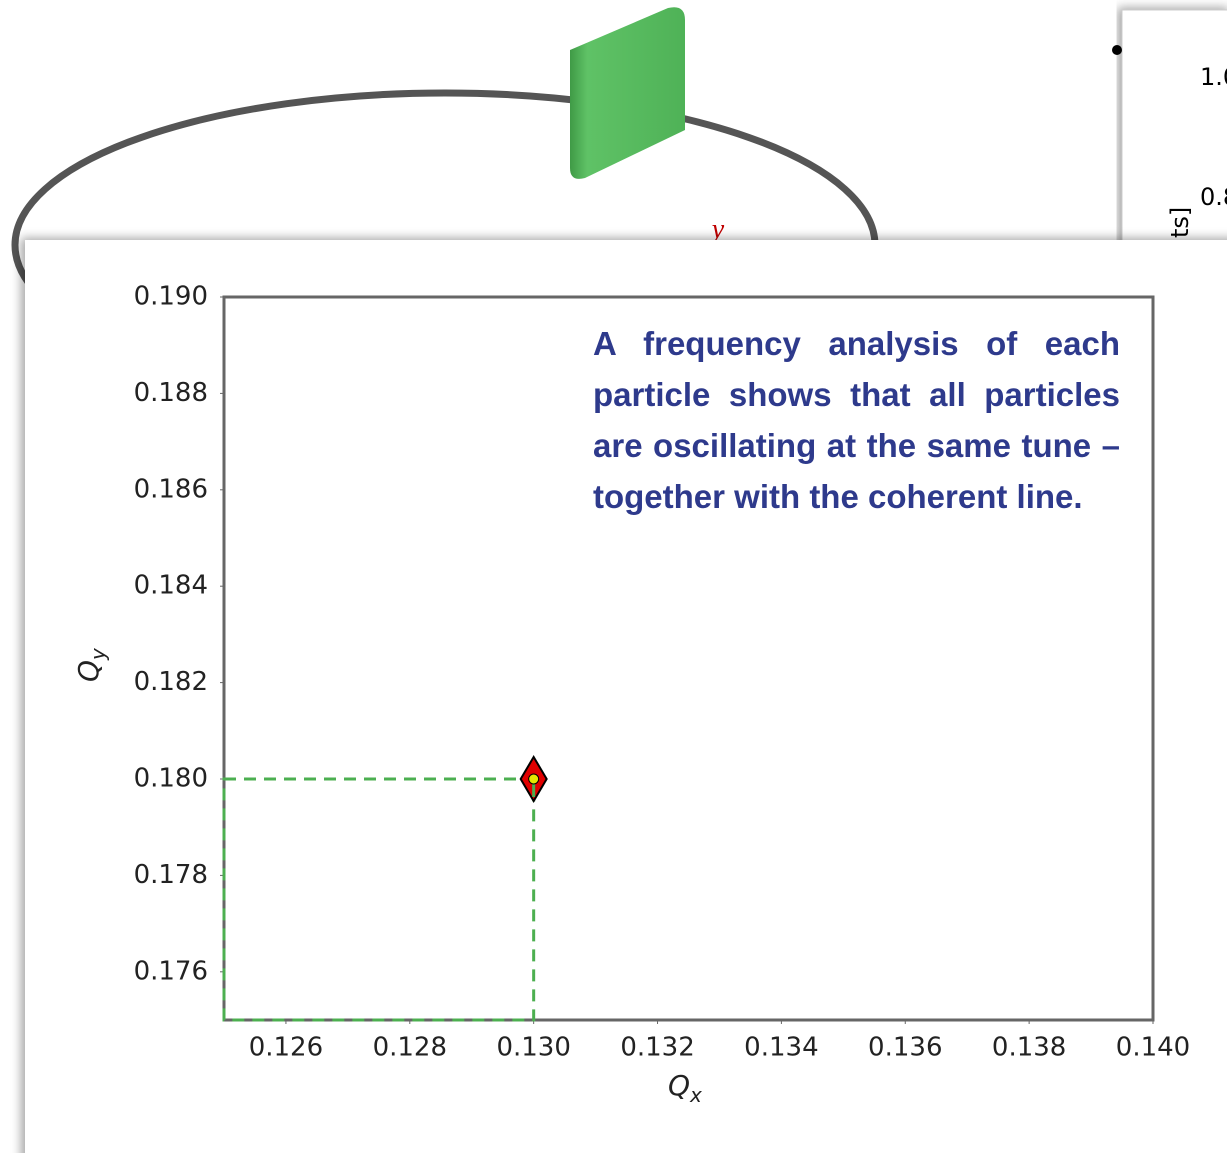  I want to click on x-tick-label: 0.130, so click(533, 1048).